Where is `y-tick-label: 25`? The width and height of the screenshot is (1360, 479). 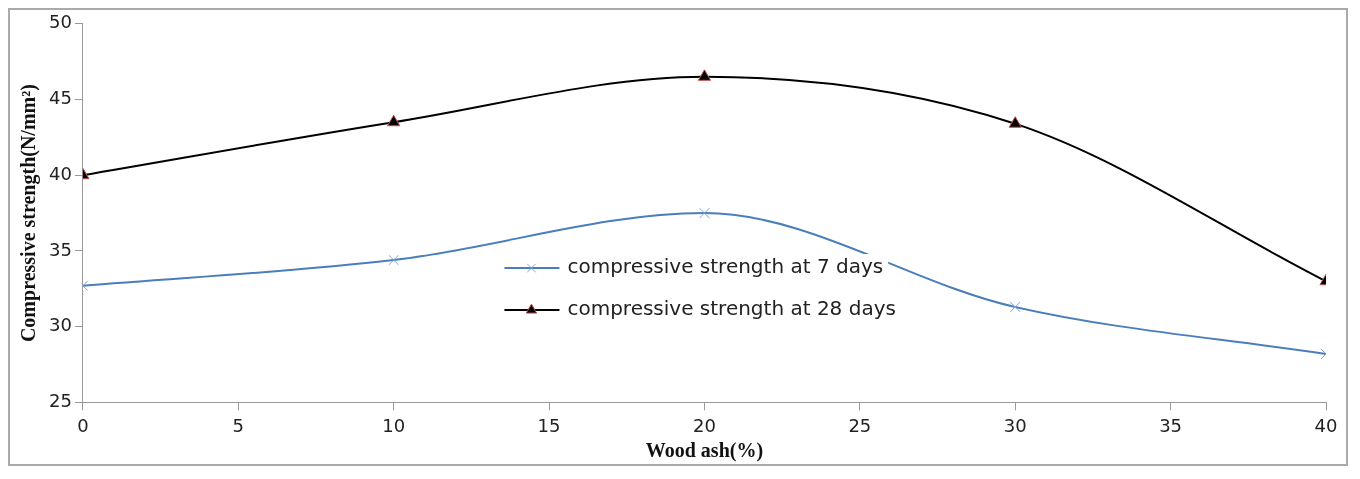 y-tick-label: 25 is located at coordinates (60, 401).